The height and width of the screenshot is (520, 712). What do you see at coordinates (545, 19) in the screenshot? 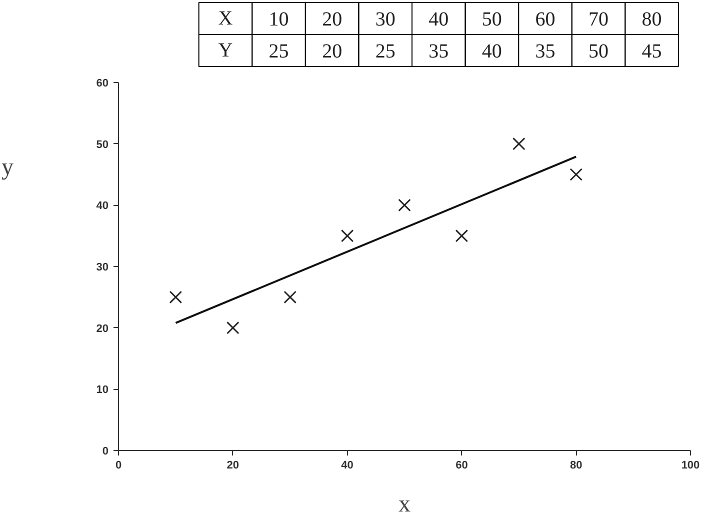
I see `text: 60` at bounding box center [545, 19].